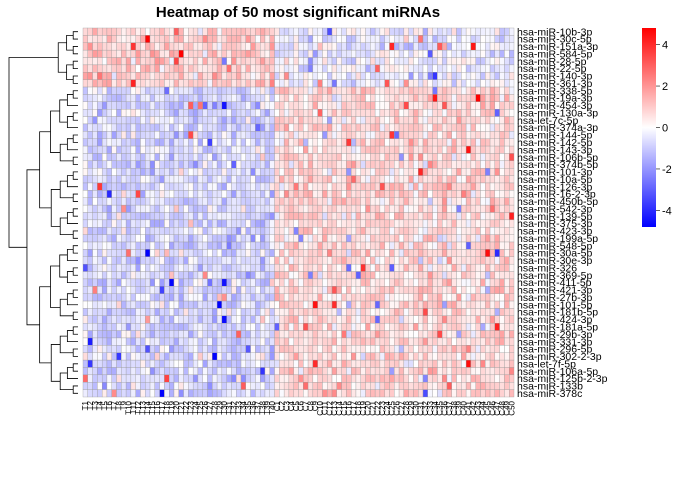 The height and width of the screenshot is (493, 693). I want to click on column-label: C30, so click(416, 407).